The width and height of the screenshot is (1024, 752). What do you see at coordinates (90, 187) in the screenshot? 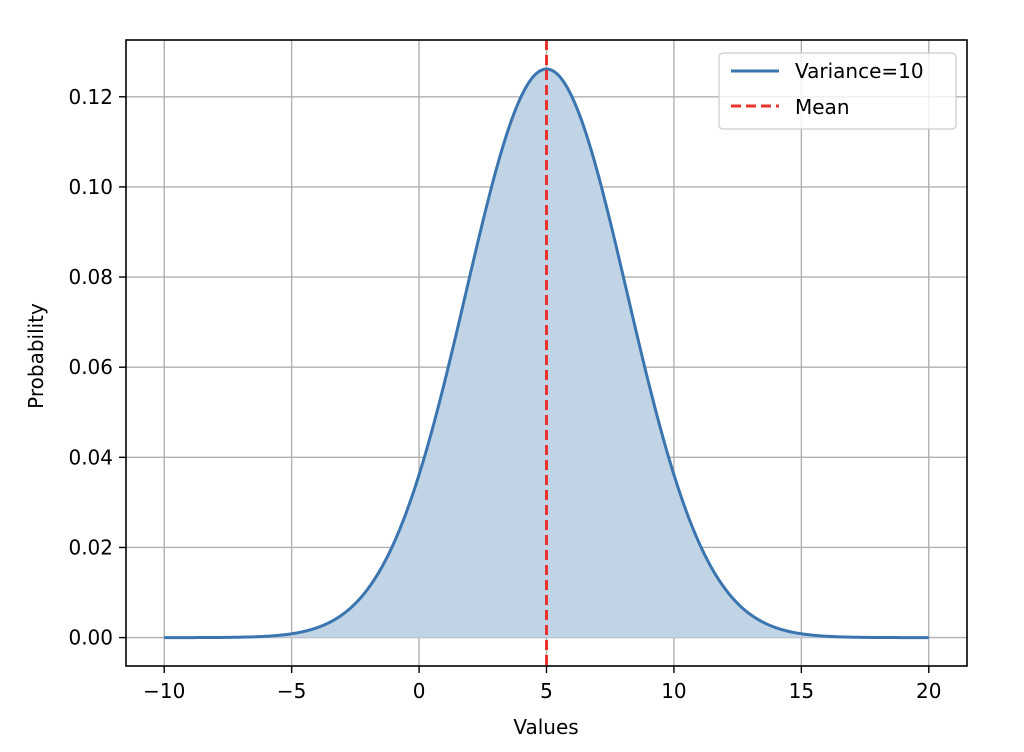
I see `y-tick-label: 0.10` at bounding box center [90, 187].